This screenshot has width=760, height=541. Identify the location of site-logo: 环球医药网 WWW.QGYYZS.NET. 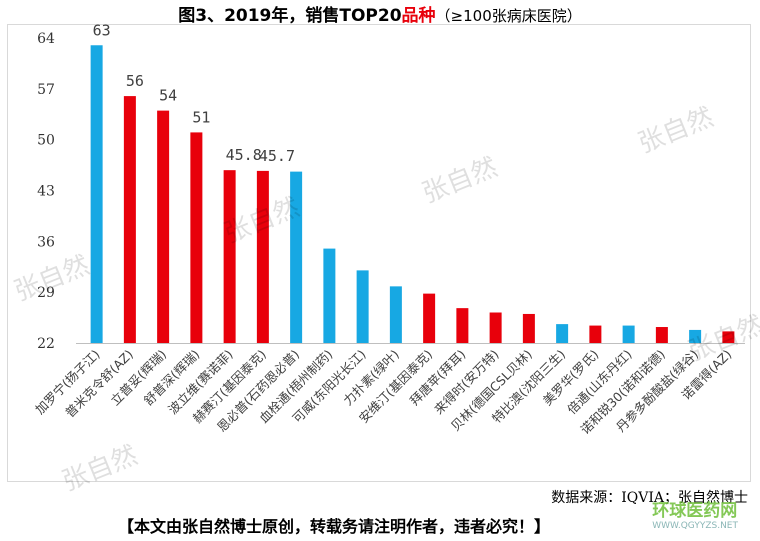
(695, 513).